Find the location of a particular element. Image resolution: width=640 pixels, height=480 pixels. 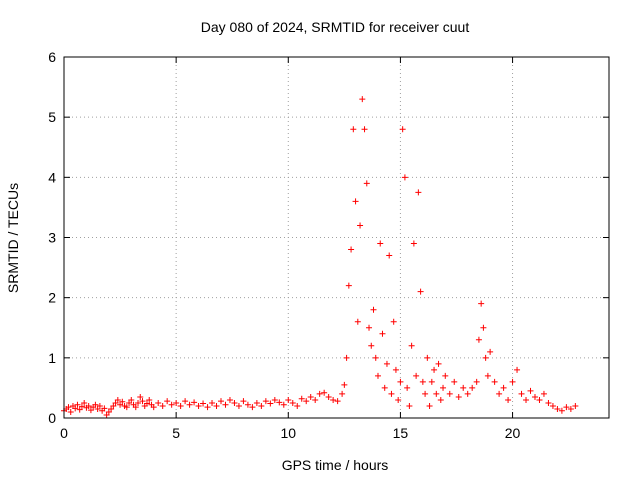

x-tick-labels: 0 5 10 15 20 is located at coordinates (290, 433).